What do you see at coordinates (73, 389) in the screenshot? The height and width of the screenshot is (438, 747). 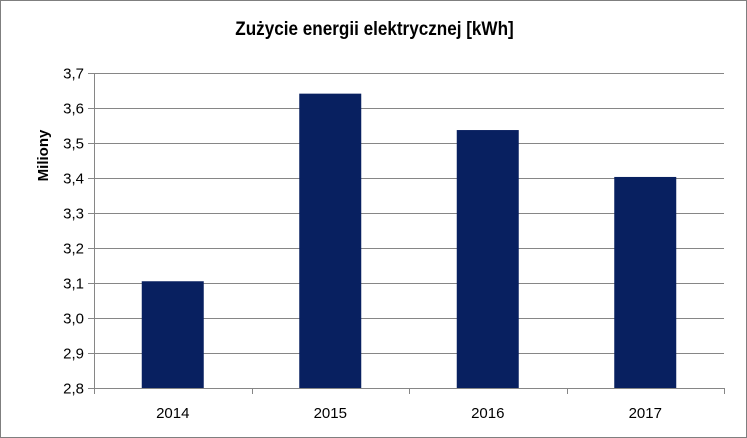 I see `y-tick-label: 2,8` at bounding box center [73, 389].